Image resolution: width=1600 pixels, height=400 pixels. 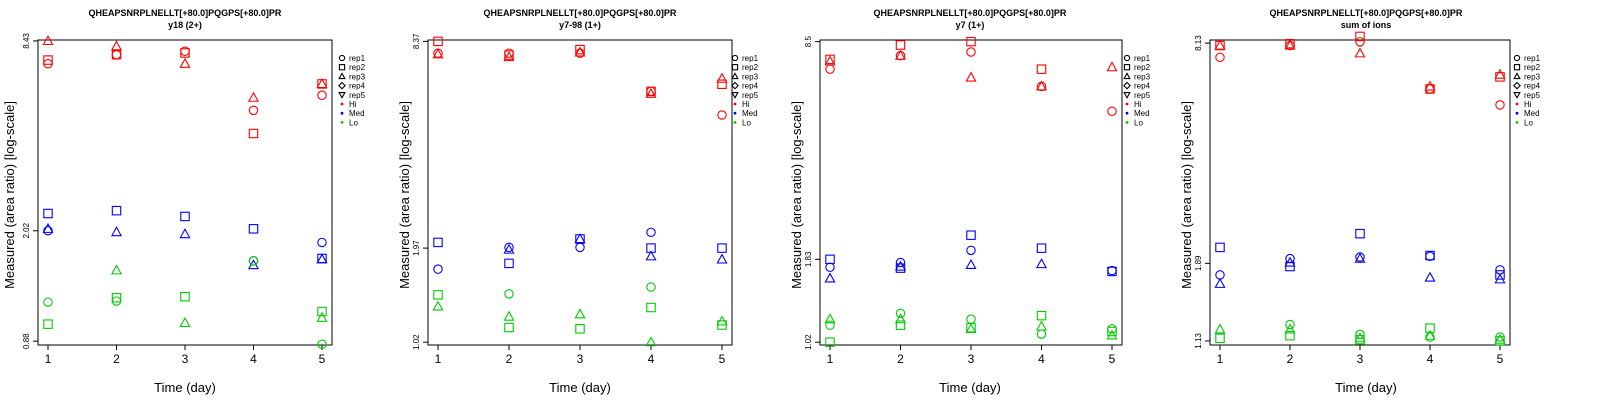 I want to click on y-tick-label: 2.02, so click(x=26, y=230).